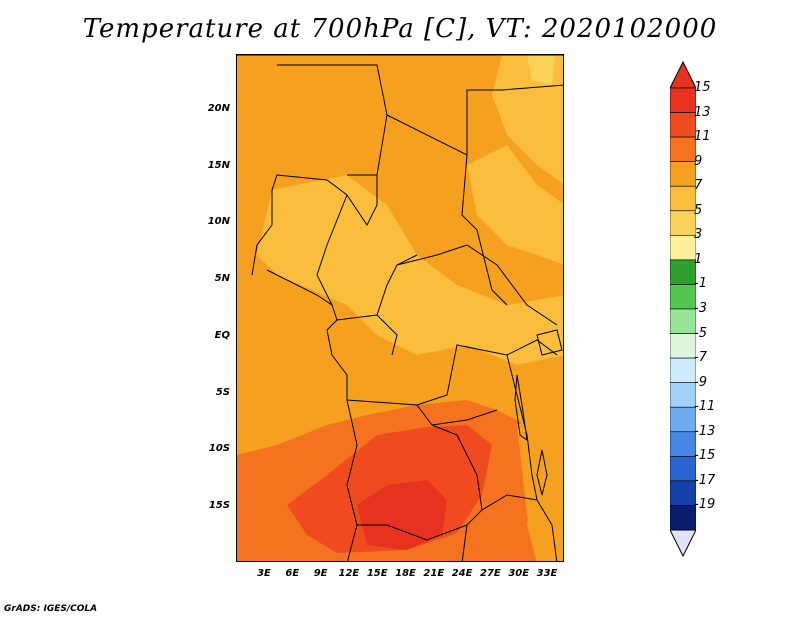 The width and height of the screenshot is (800, 618). I want to click on colorbar-label: -19, so click(705, 505).